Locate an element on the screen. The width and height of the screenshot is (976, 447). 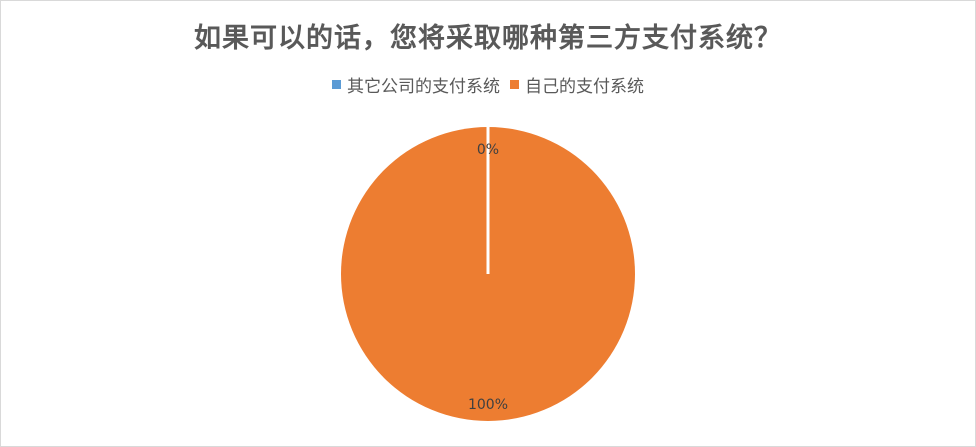
legend-label: 其它公司的支付系统 is located at coordinates (423, 87).